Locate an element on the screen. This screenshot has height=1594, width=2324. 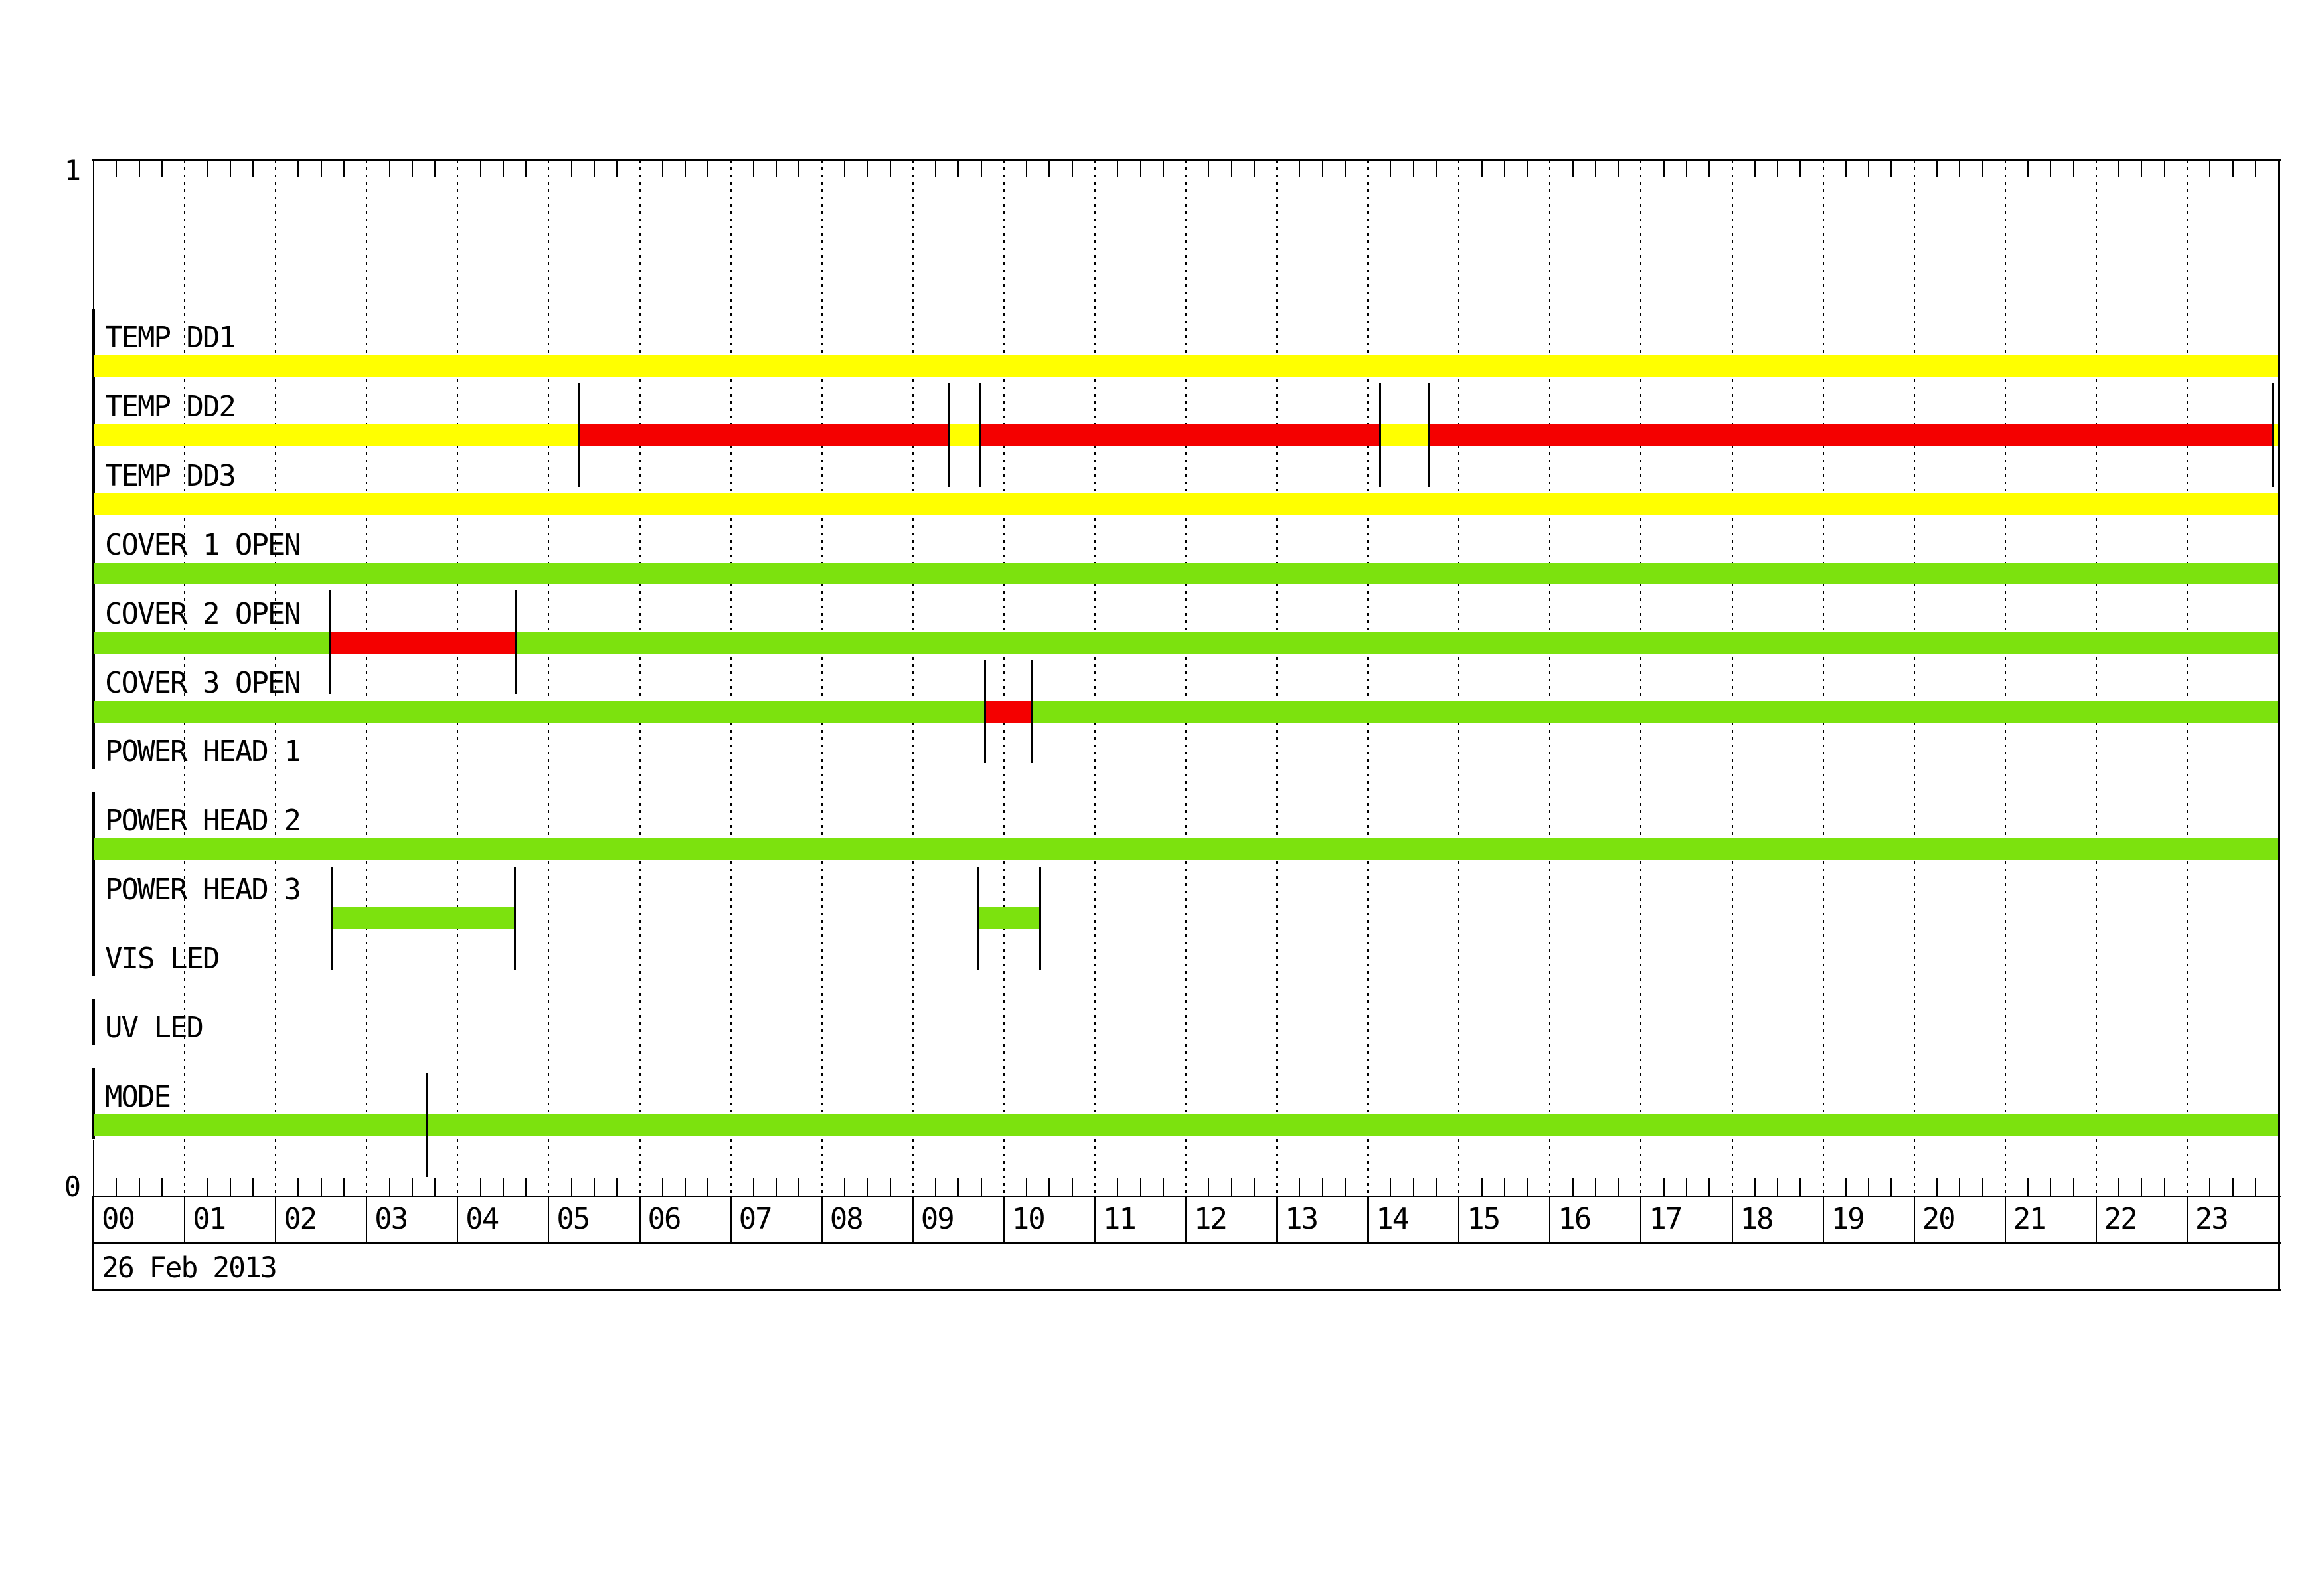
hour-label: 10 is located at coordinates (1028, 1219).